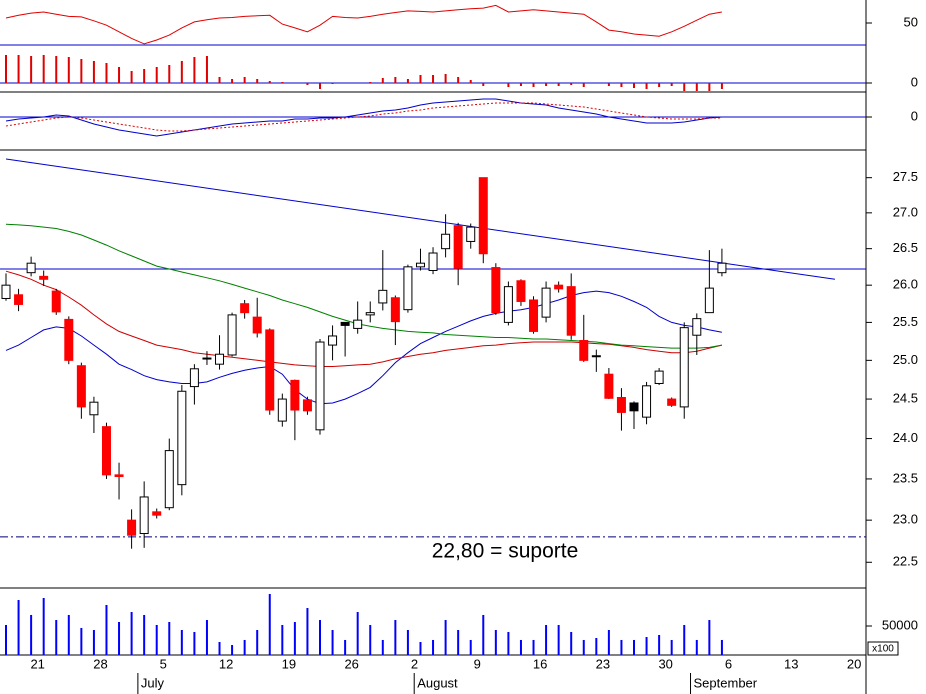 This screenshot has width=926, height=694. What do you see at coordinates (477, 663) in the screenshot?
I see `x-tick-label: 9` at bounding box center [477, 663].